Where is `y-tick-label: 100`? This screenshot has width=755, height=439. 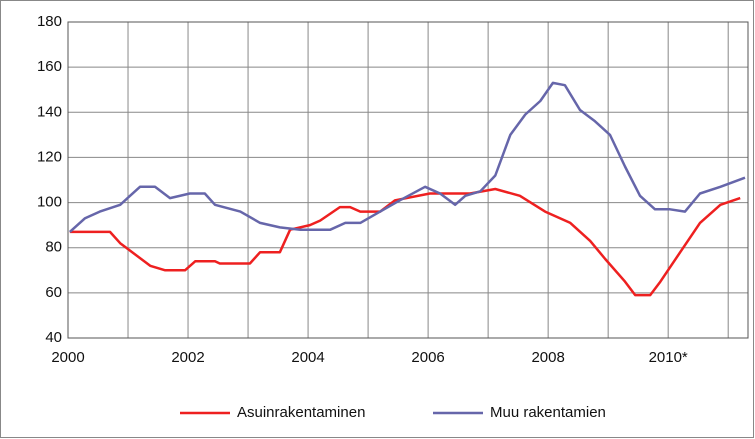
y-tick-label: 100 is located at coordinates (49, 202).